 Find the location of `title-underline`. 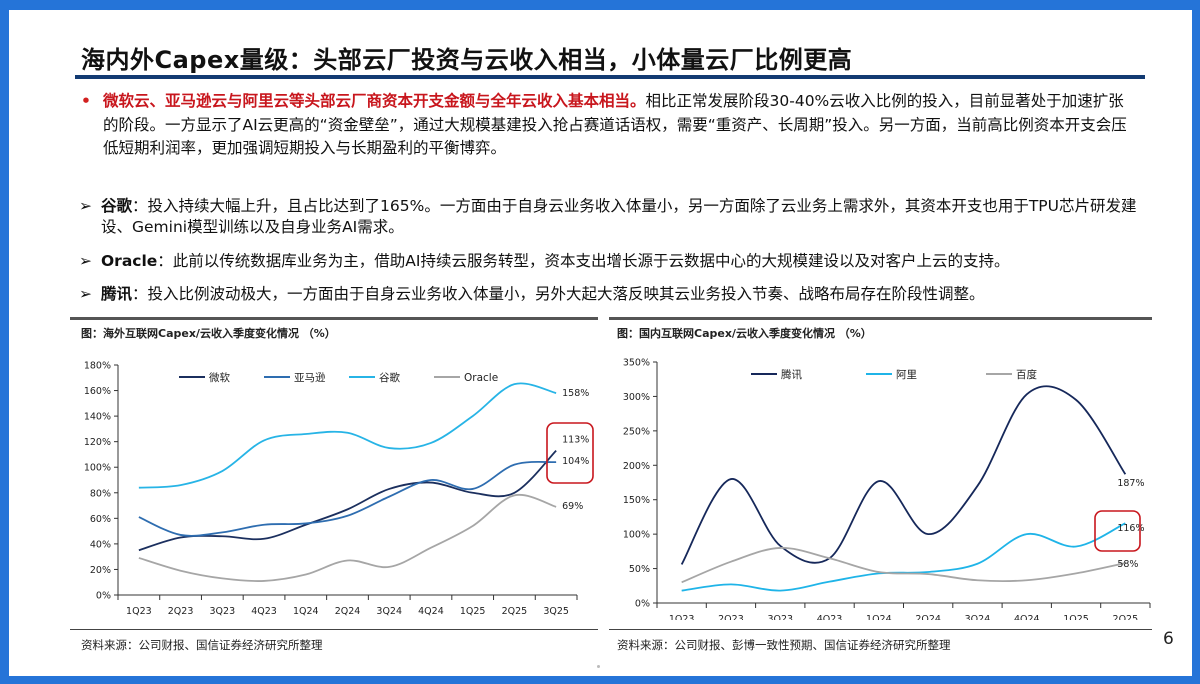

title-underline is located at coordinates (610, 77).